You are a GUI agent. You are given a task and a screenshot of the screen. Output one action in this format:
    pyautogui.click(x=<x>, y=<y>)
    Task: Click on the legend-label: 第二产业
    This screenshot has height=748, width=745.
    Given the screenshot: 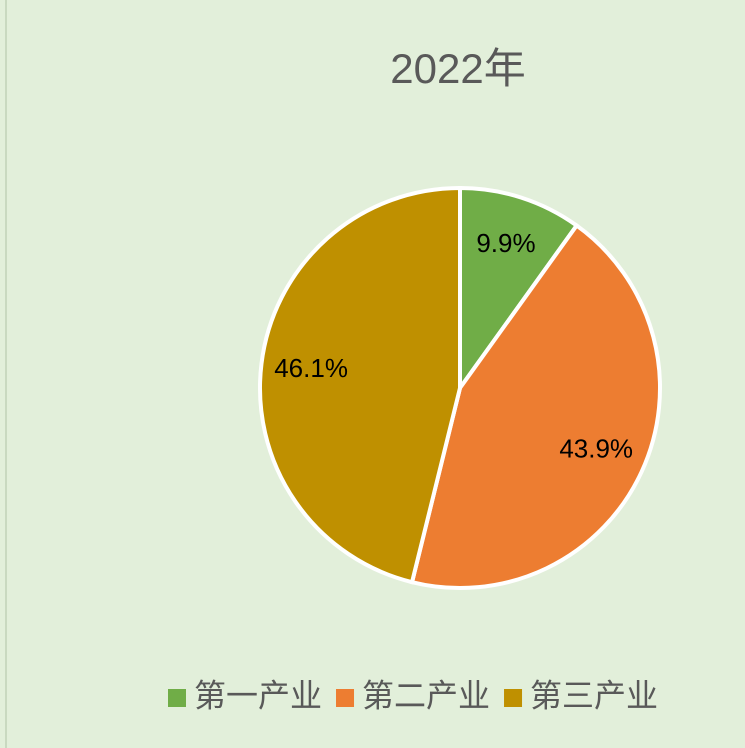 What is the action you would take?
    pyautogui.click(x=426, y=695)
    